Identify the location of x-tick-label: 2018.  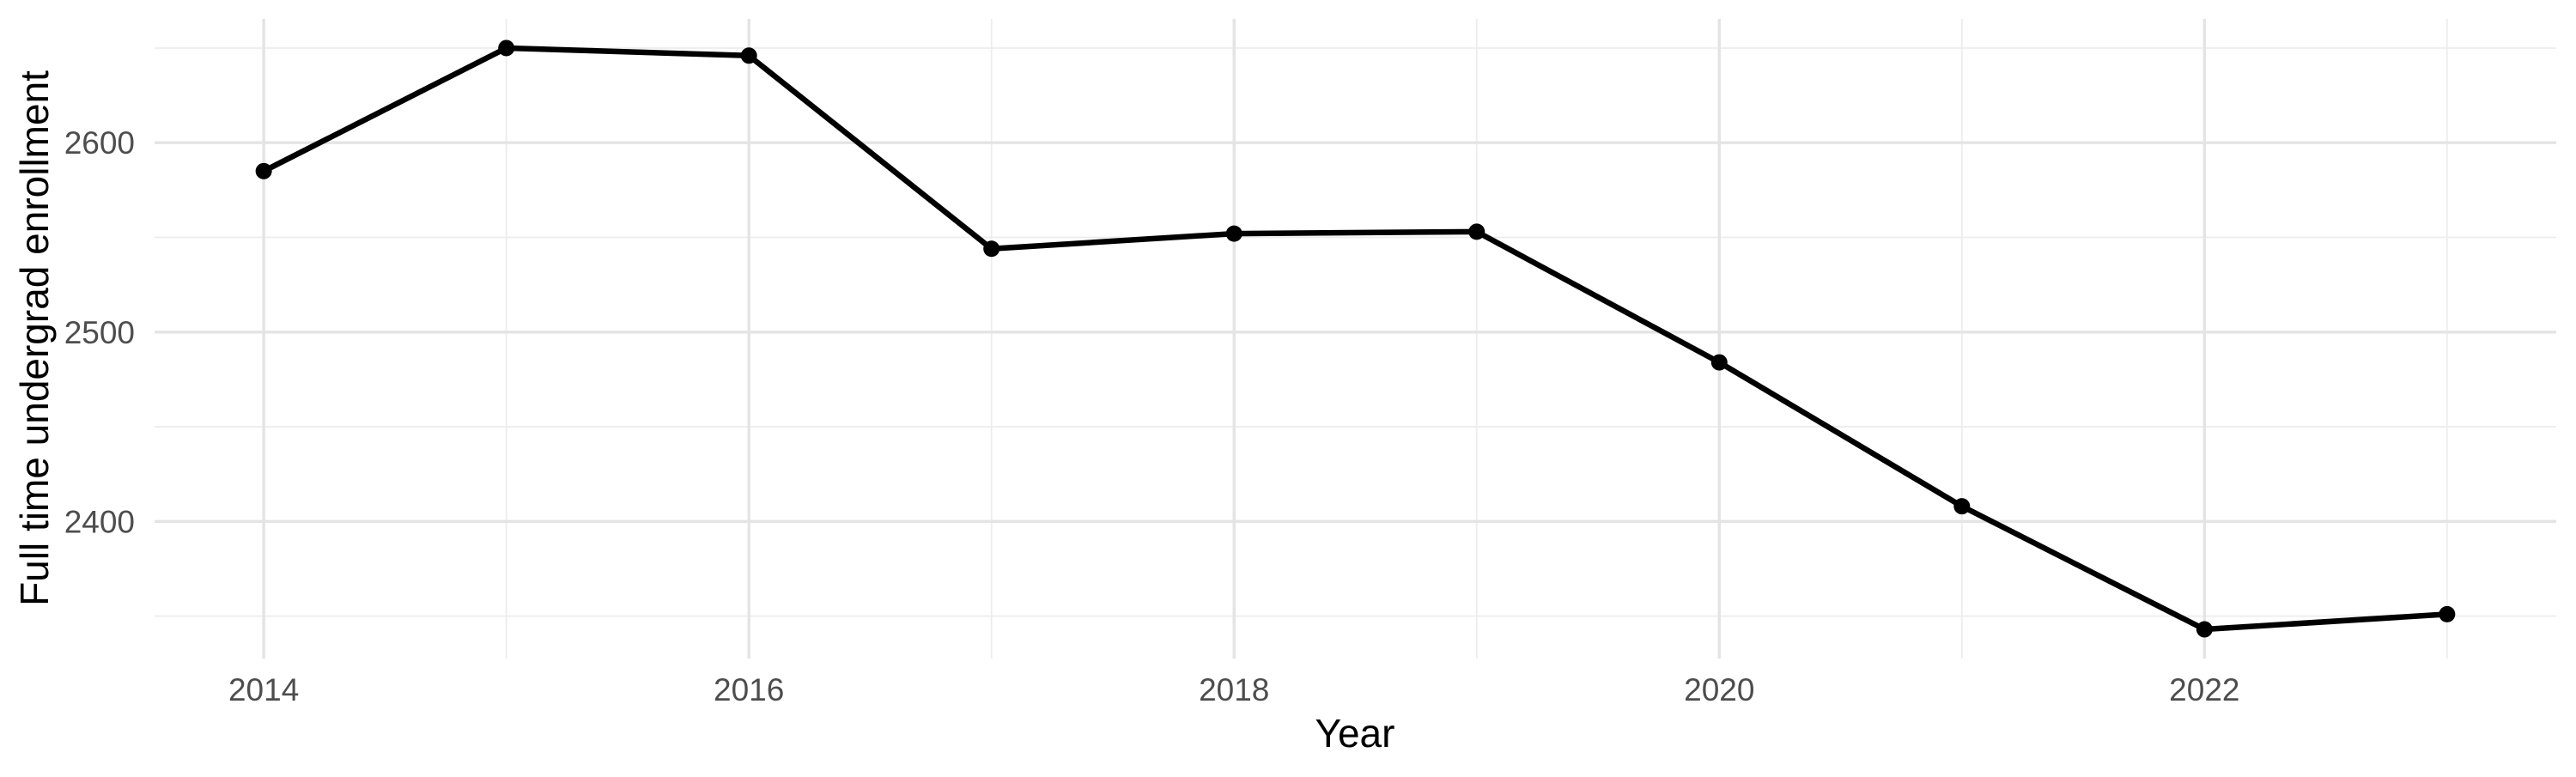
(1234, 689).